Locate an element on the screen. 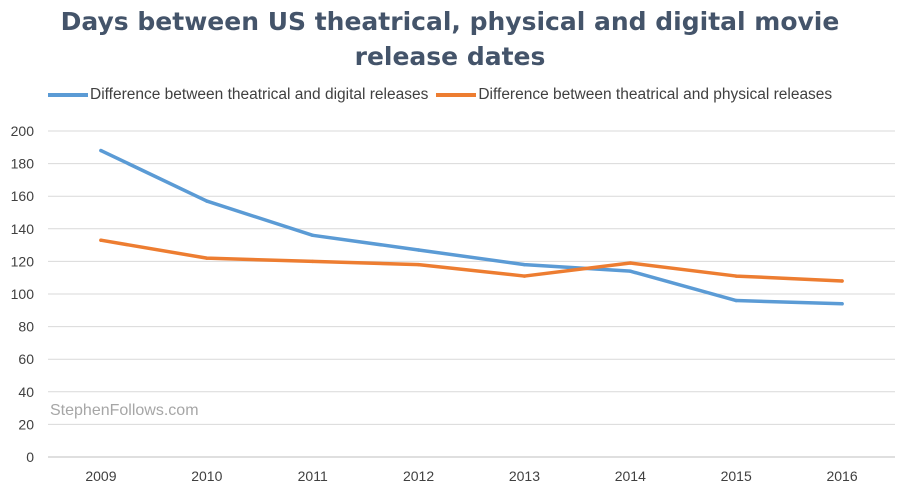  y-tick-label: 40 is located at coordinates (26, 392).